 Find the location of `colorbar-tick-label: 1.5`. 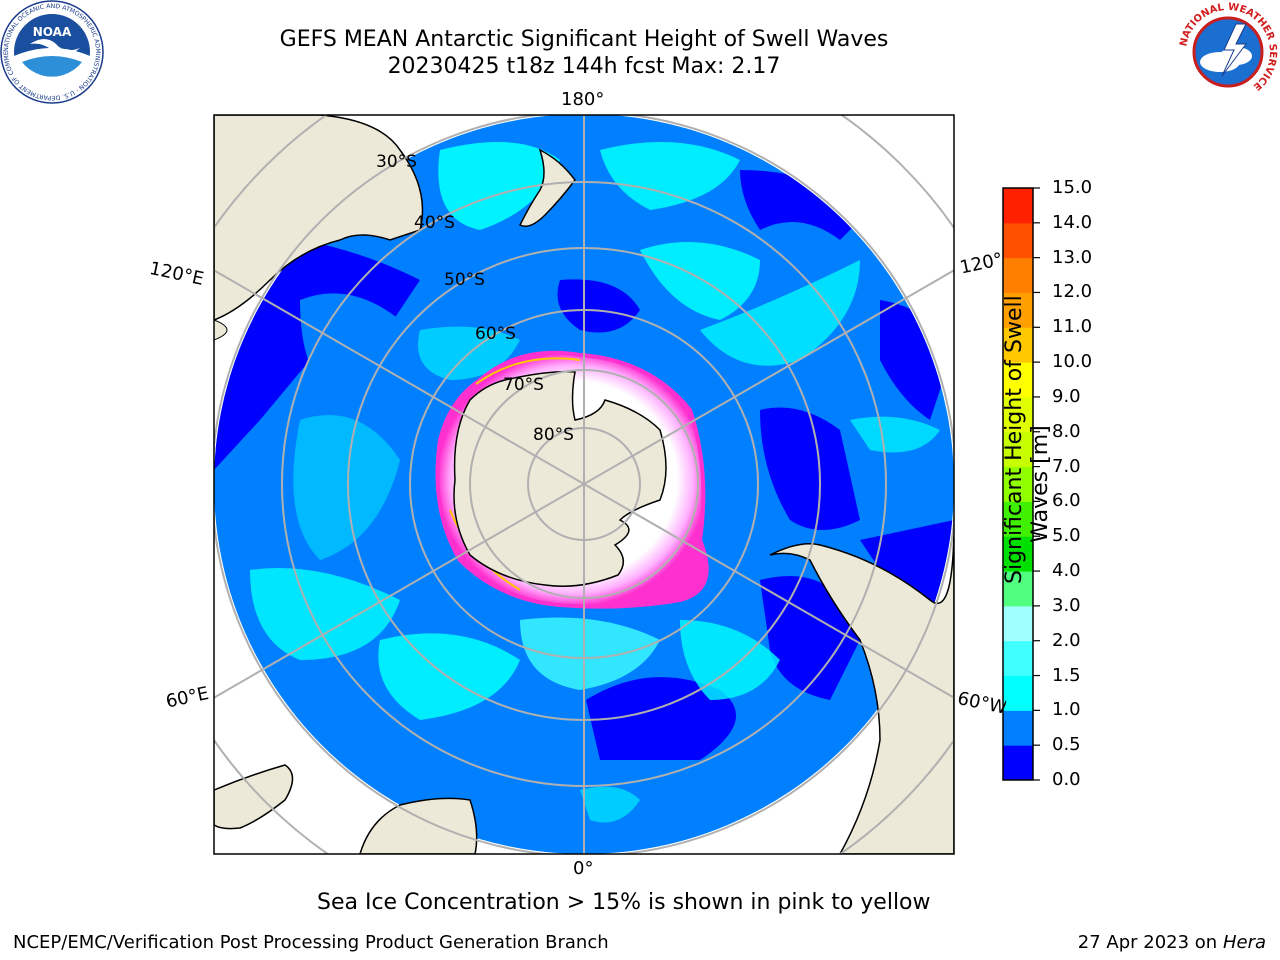

colorbar-tick-label: 1.5 is located at coordinates (1066, 675).